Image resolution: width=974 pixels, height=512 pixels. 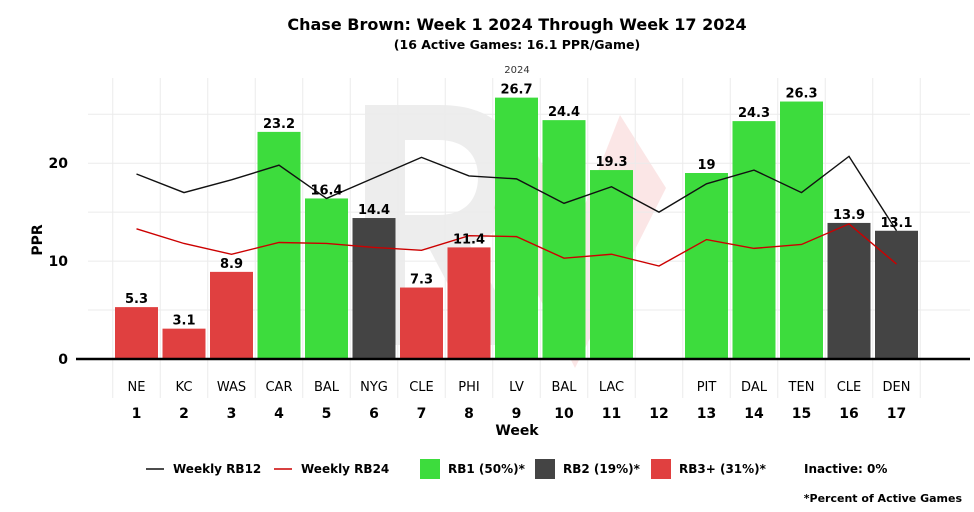 I want to click on bar-value-label: 19, so click(x=706, y=165).